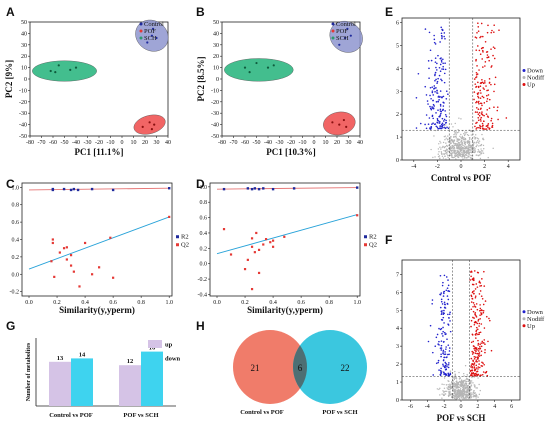 This screenshot has height=438, width=550. What do you see at coordinates (531, 85) in the screenshot?
I see `legend-entry-up: Up` at bounding box center [531, 85].